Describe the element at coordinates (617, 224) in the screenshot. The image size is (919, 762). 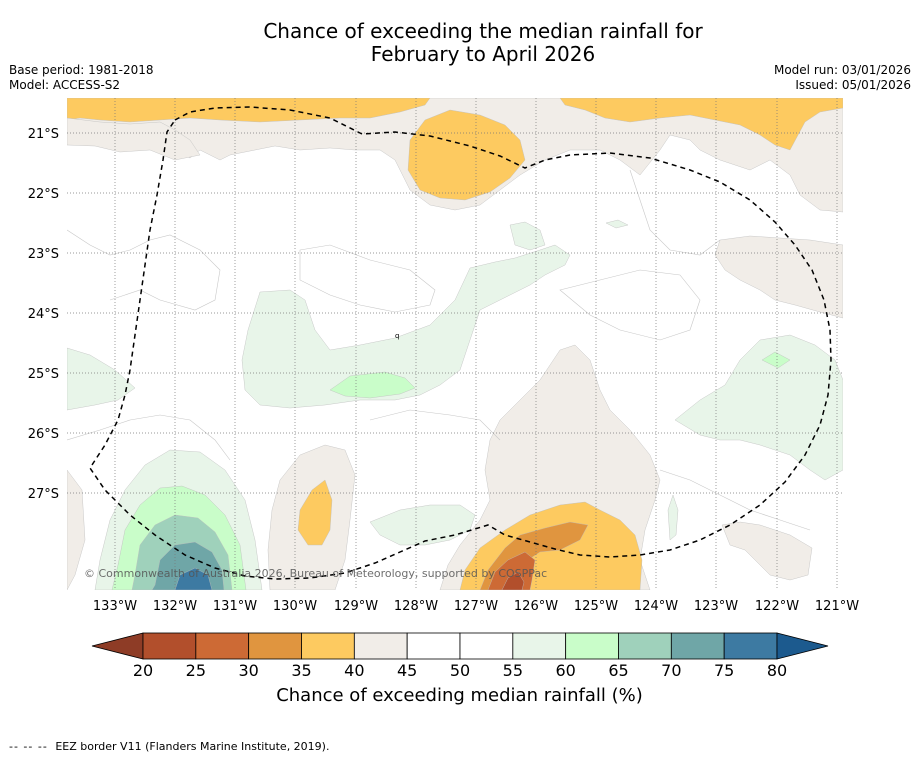
I see `region-55-60-tiny` at that location.